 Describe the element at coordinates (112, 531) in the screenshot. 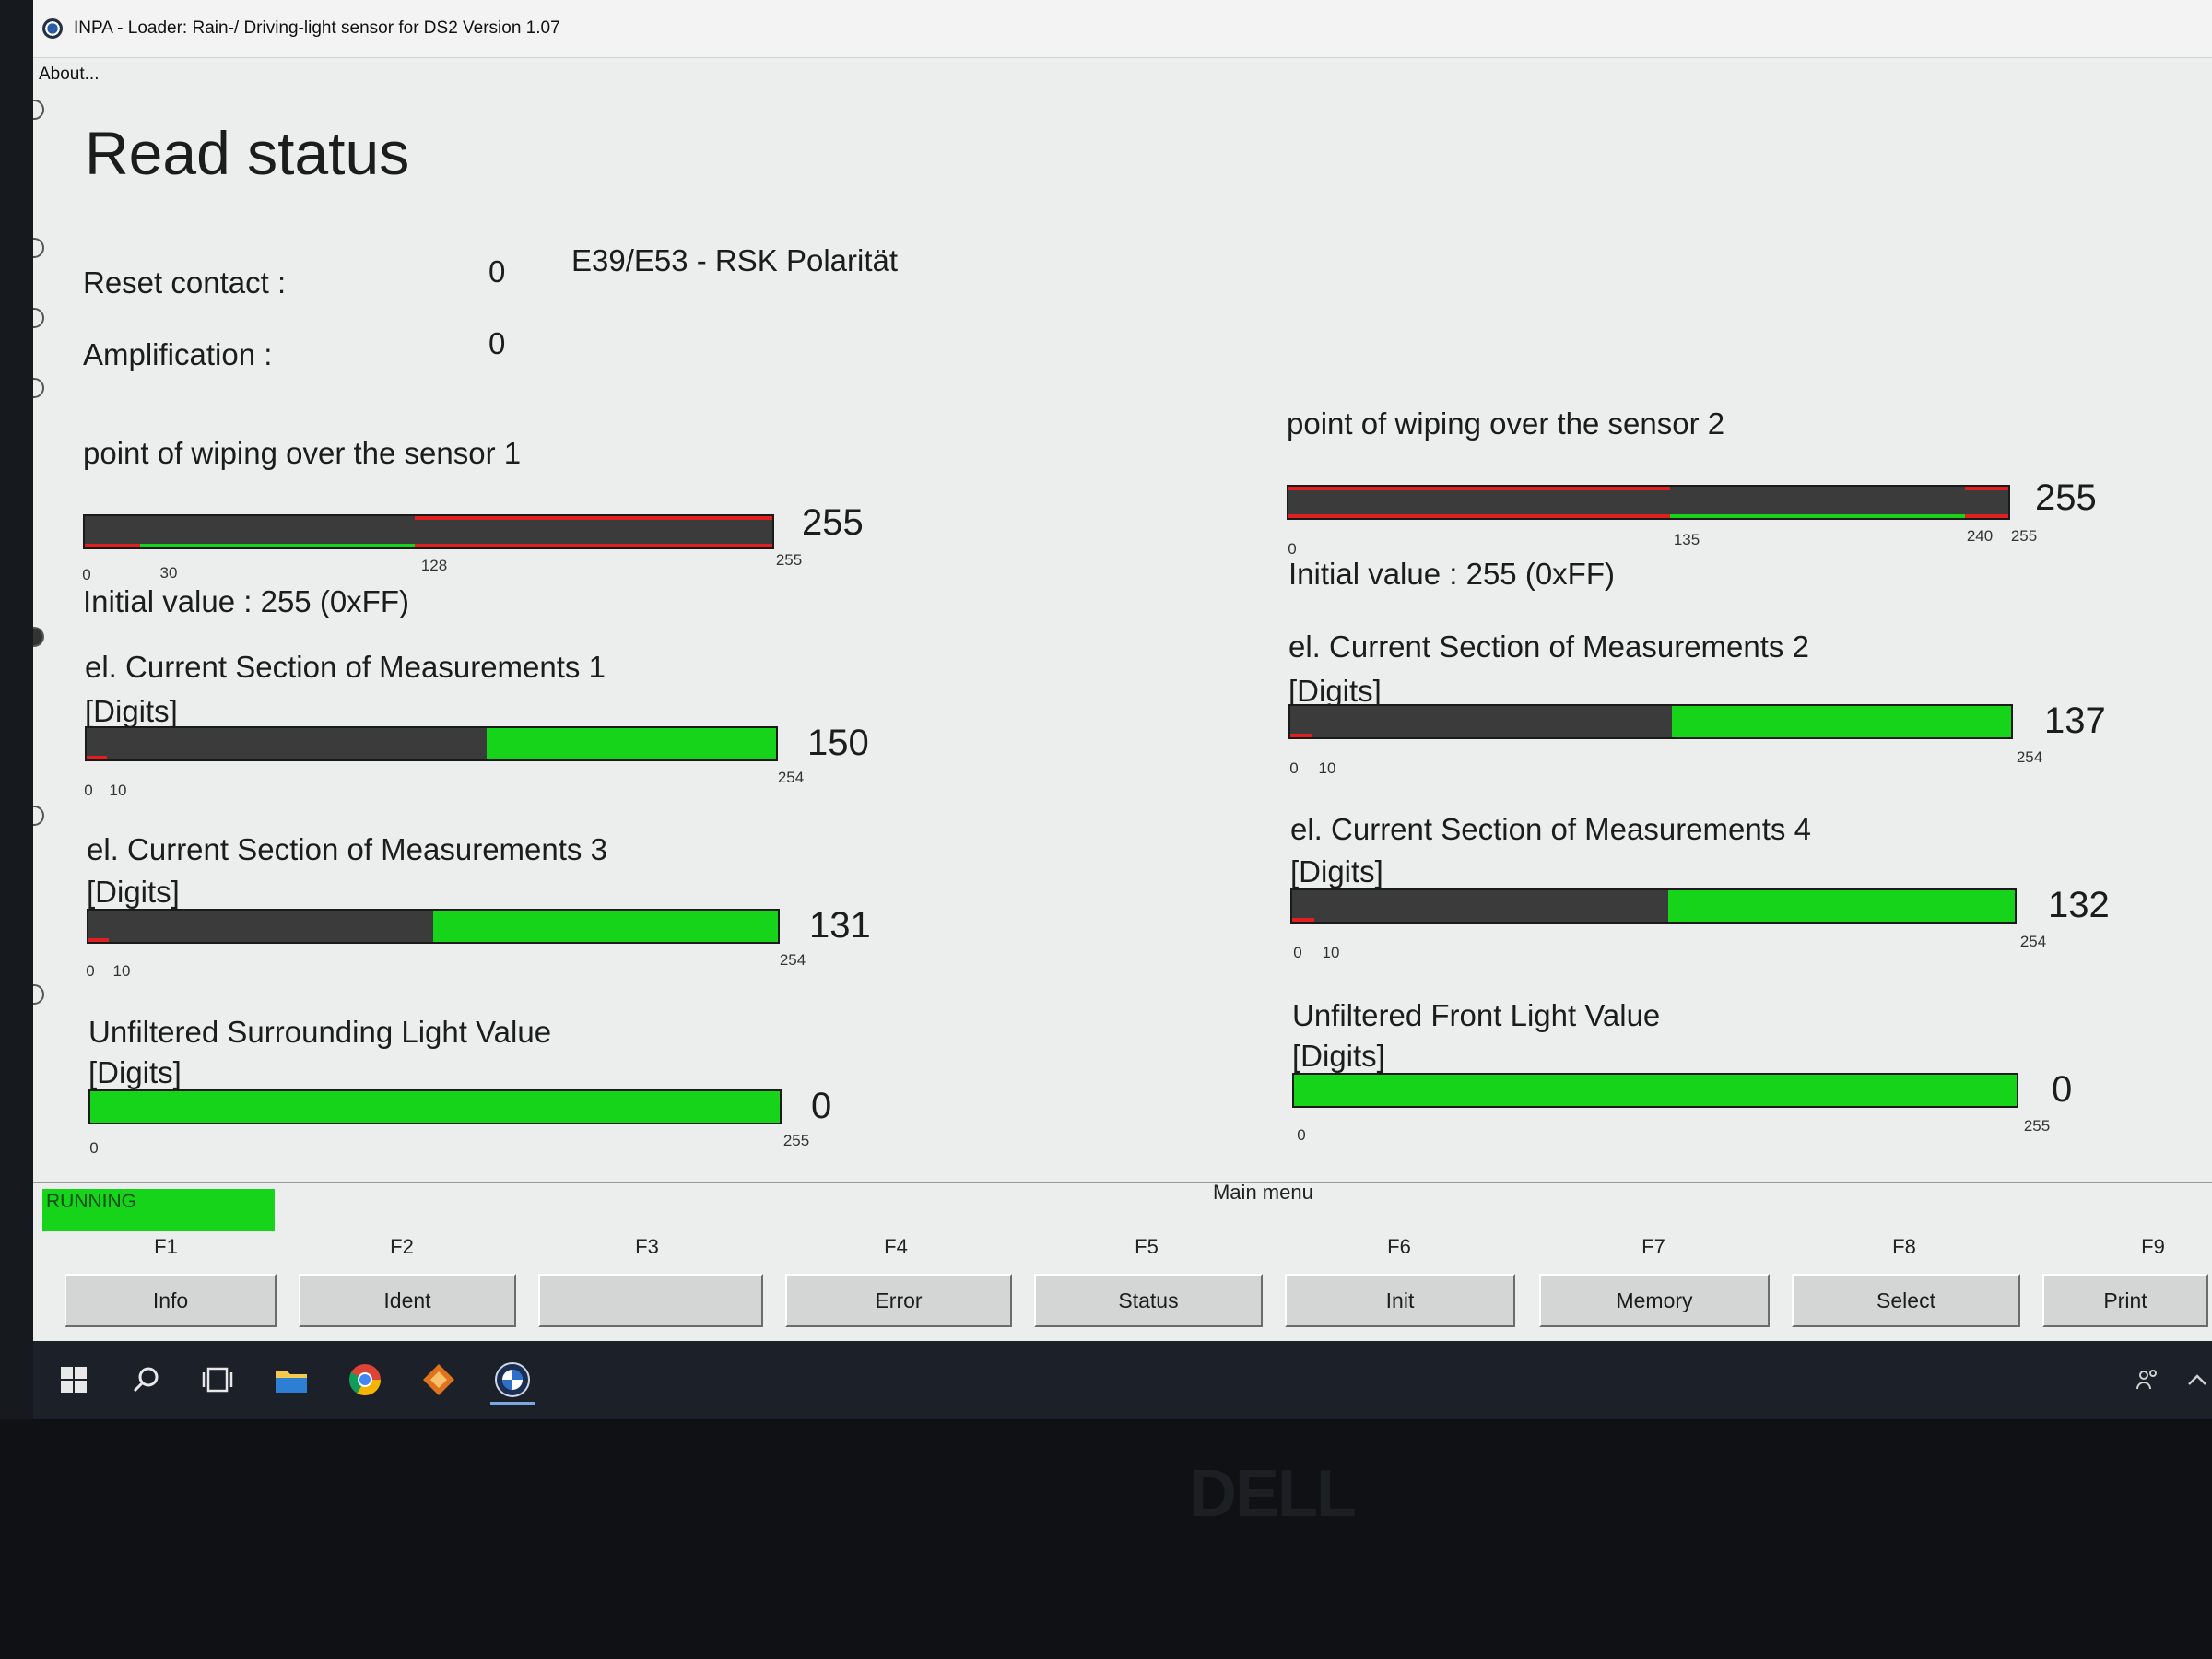

I see `wiping-sensor1-zone-low` at that location.